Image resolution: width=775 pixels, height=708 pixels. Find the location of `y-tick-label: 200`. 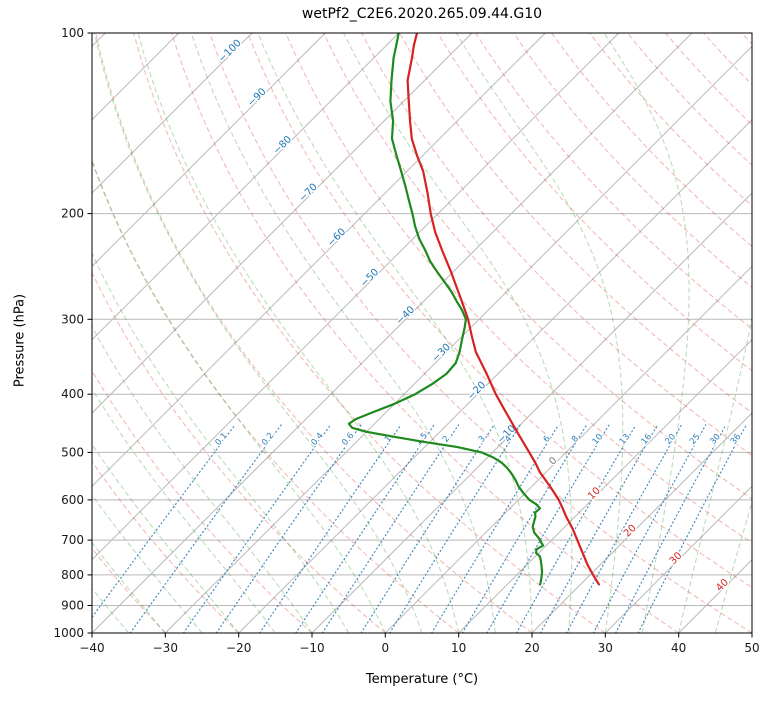

y-tick-label: 200 is located at coordinates (72, 214).